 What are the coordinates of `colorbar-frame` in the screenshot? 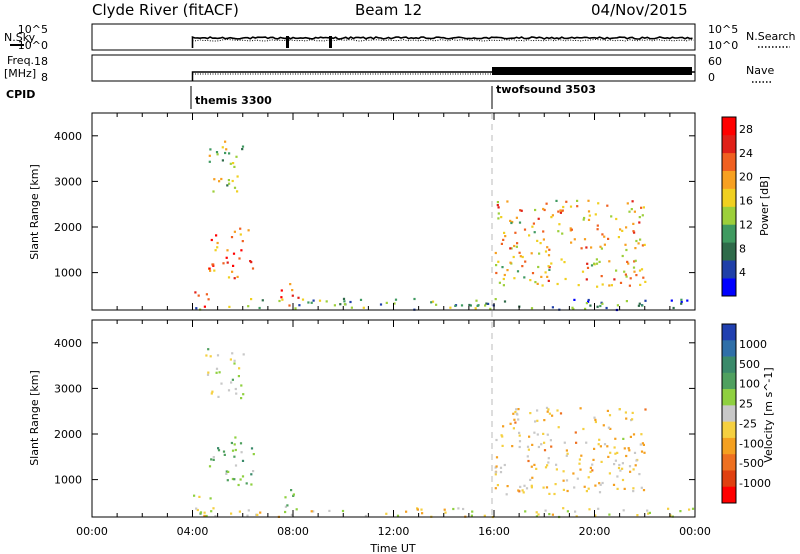 It's located at (729, 206).